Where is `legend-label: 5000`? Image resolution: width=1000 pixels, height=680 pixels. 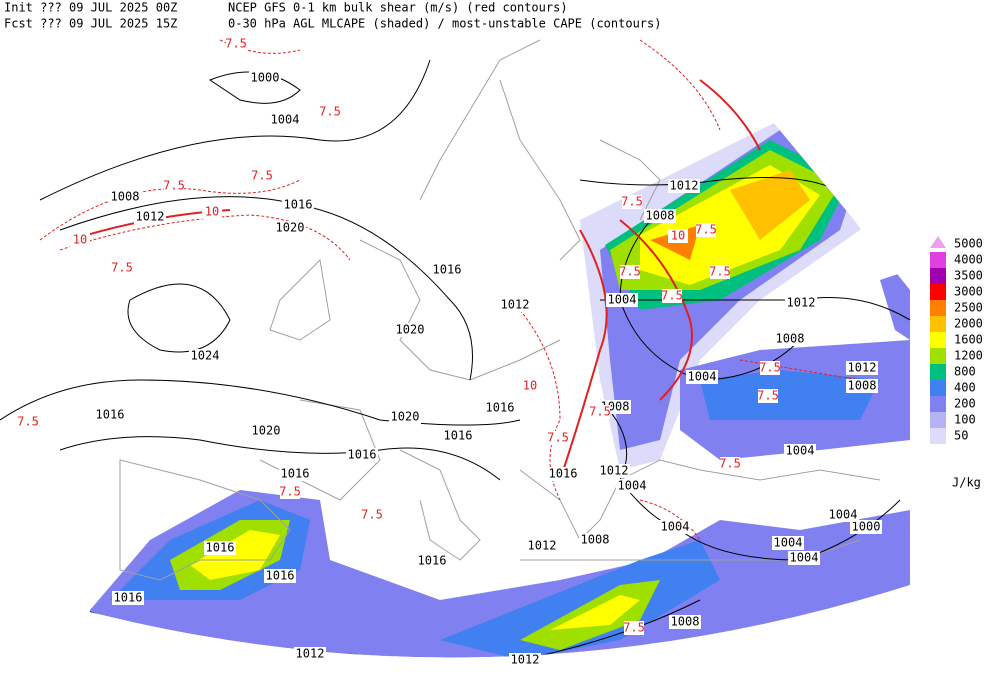
legend-label: 5000 is located at coordinates (968, 244).